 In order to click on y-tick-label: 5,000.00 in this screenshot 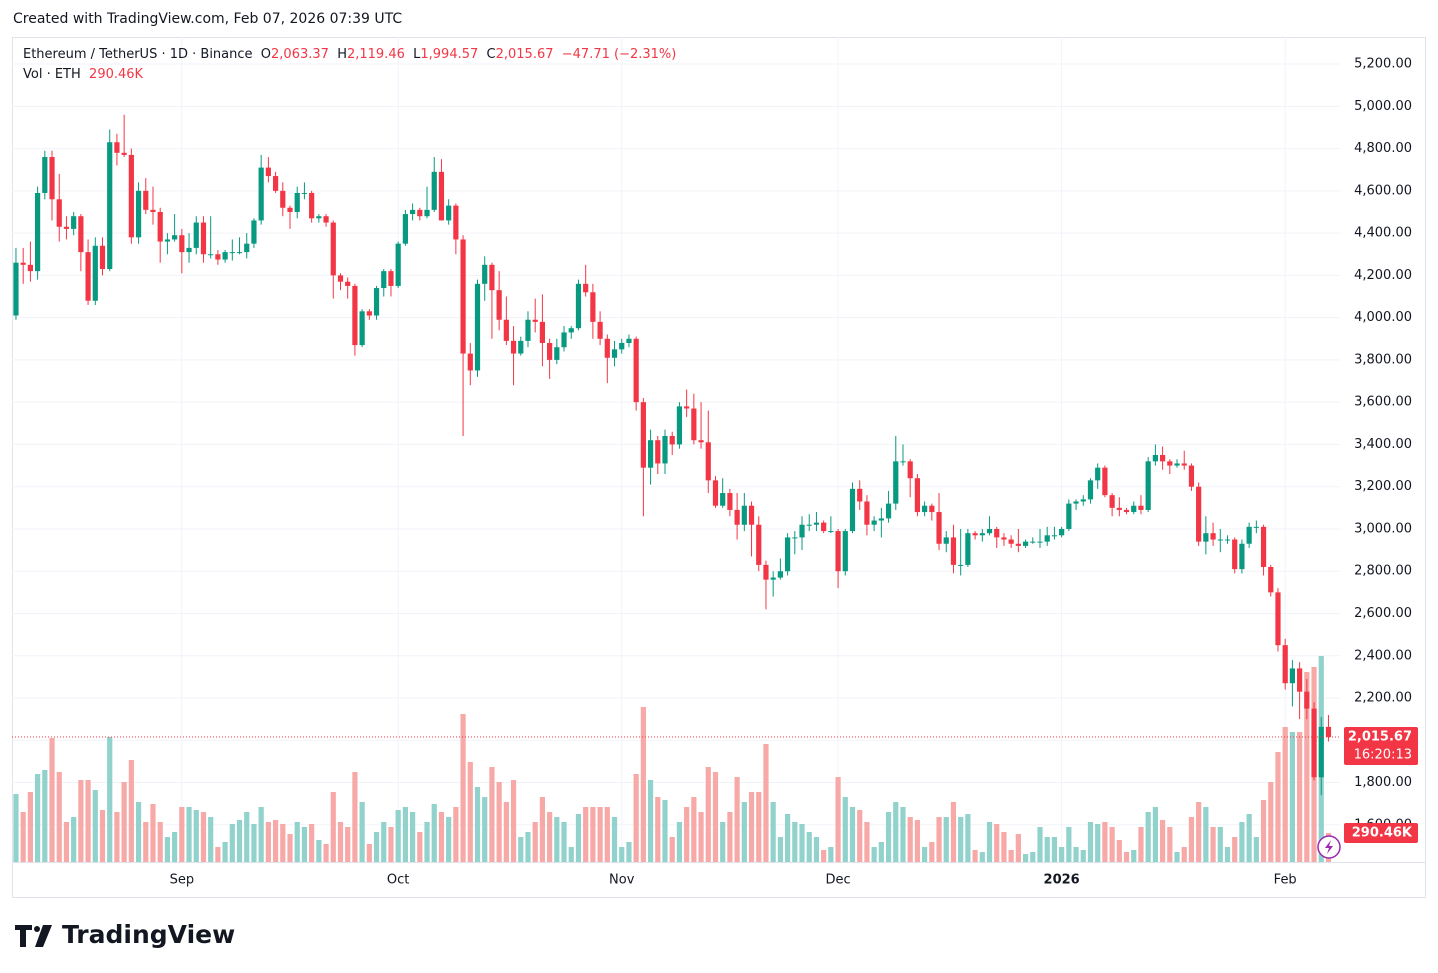, I will do `click(1383, 106)`.